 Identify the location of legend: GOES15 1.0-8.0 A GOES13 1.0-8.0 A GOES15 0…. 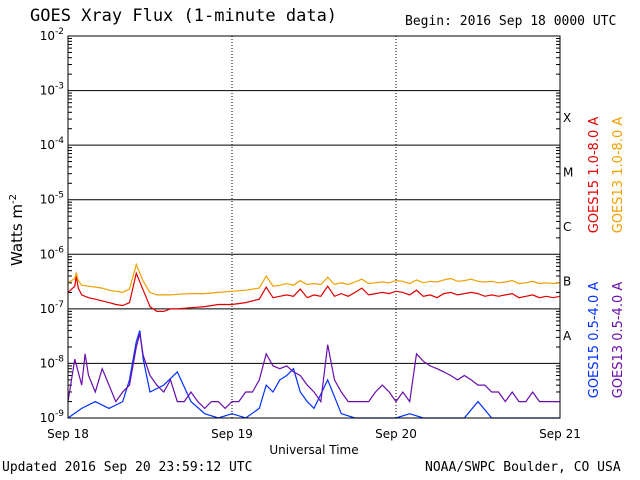
(606, 258).